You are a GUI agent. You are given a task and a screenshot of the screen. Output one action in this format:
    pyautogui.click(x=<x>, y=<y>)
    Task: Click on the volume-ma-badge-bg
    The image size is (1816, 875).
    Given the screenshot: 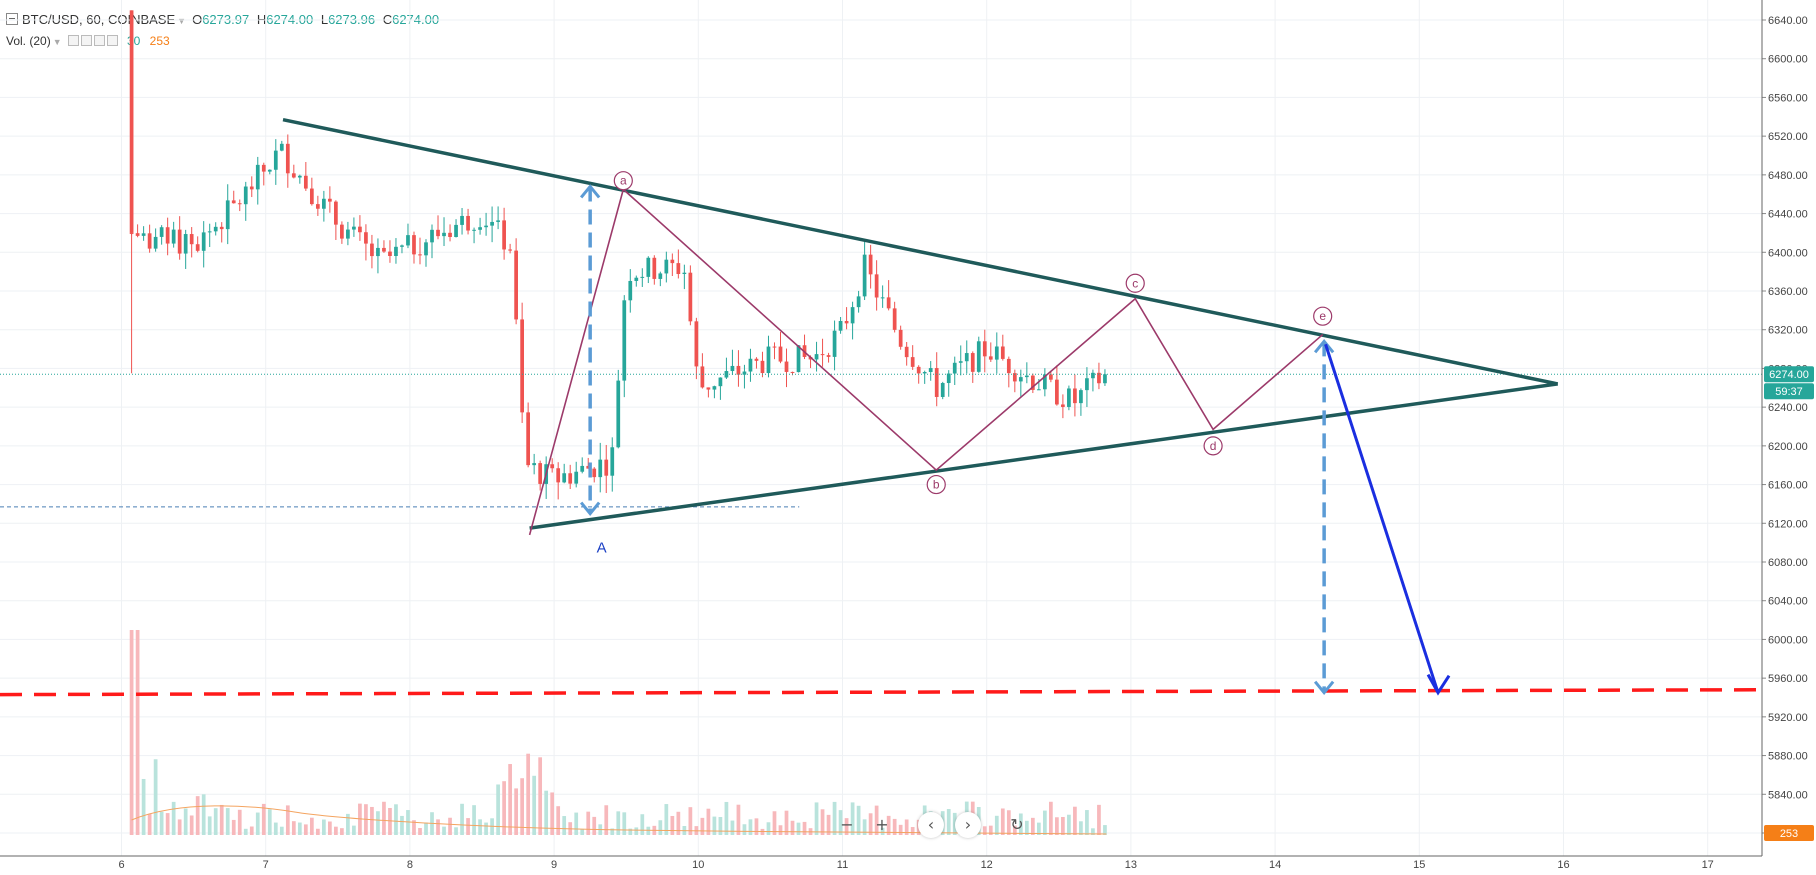 What is the action you would take?
    pyautogui.click(x=1789, y=833)
    